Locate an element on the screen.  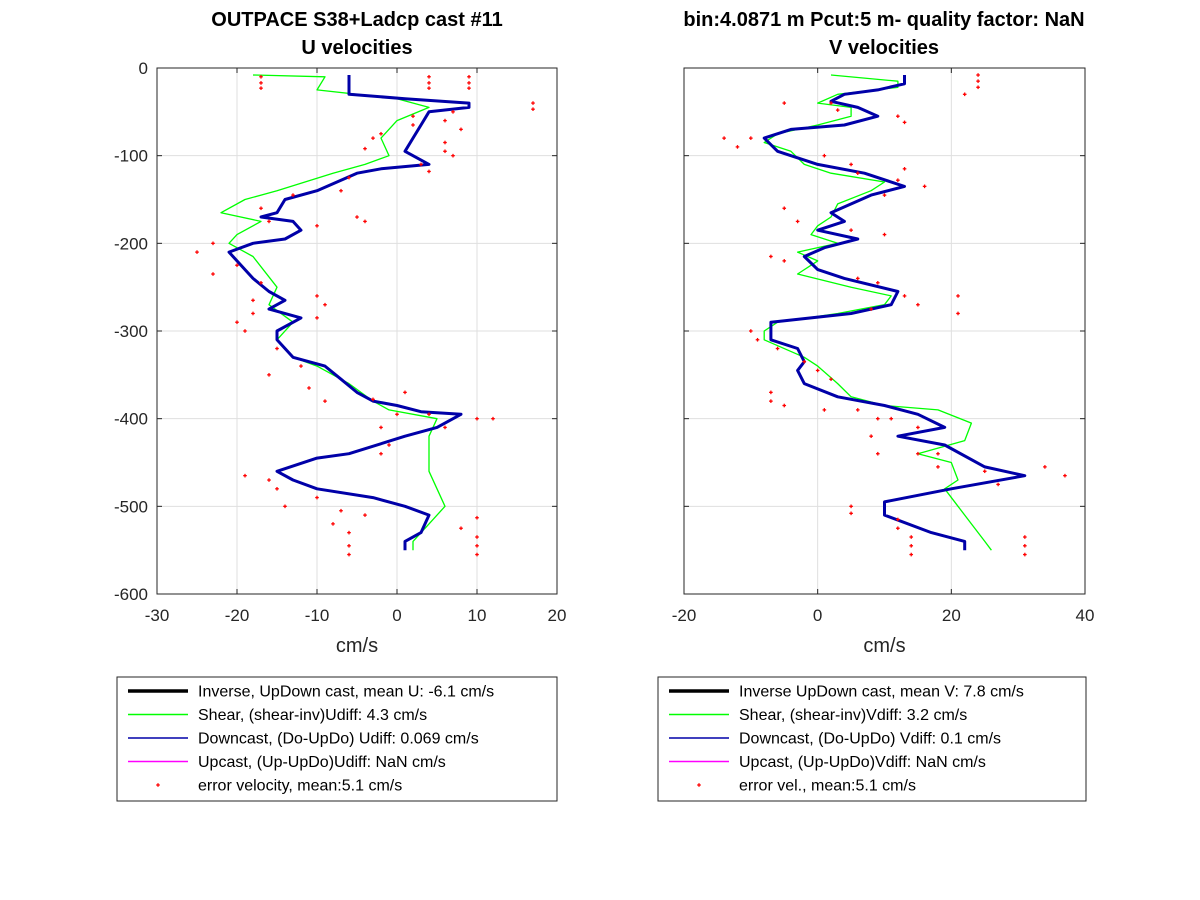
y-tick-label: -400 is located at coordinates (131, 419).